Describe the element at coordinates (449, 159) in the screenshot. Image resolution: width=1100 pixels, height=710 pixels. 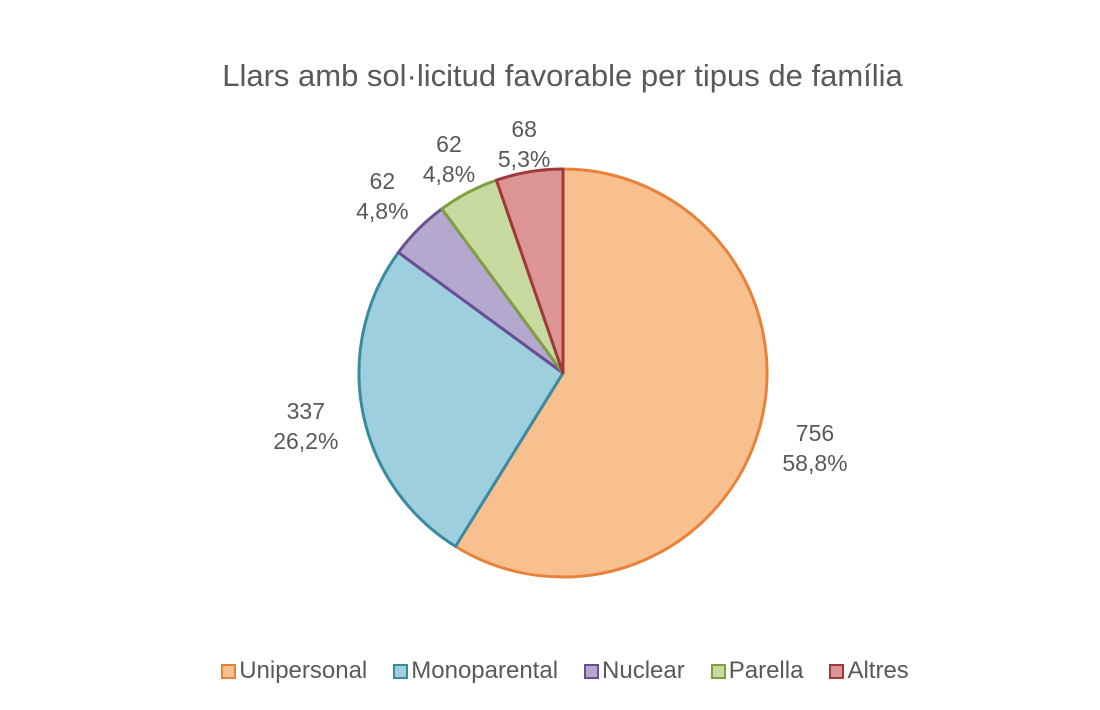
I see `data-label-parella: 62 4,8%` at that location.